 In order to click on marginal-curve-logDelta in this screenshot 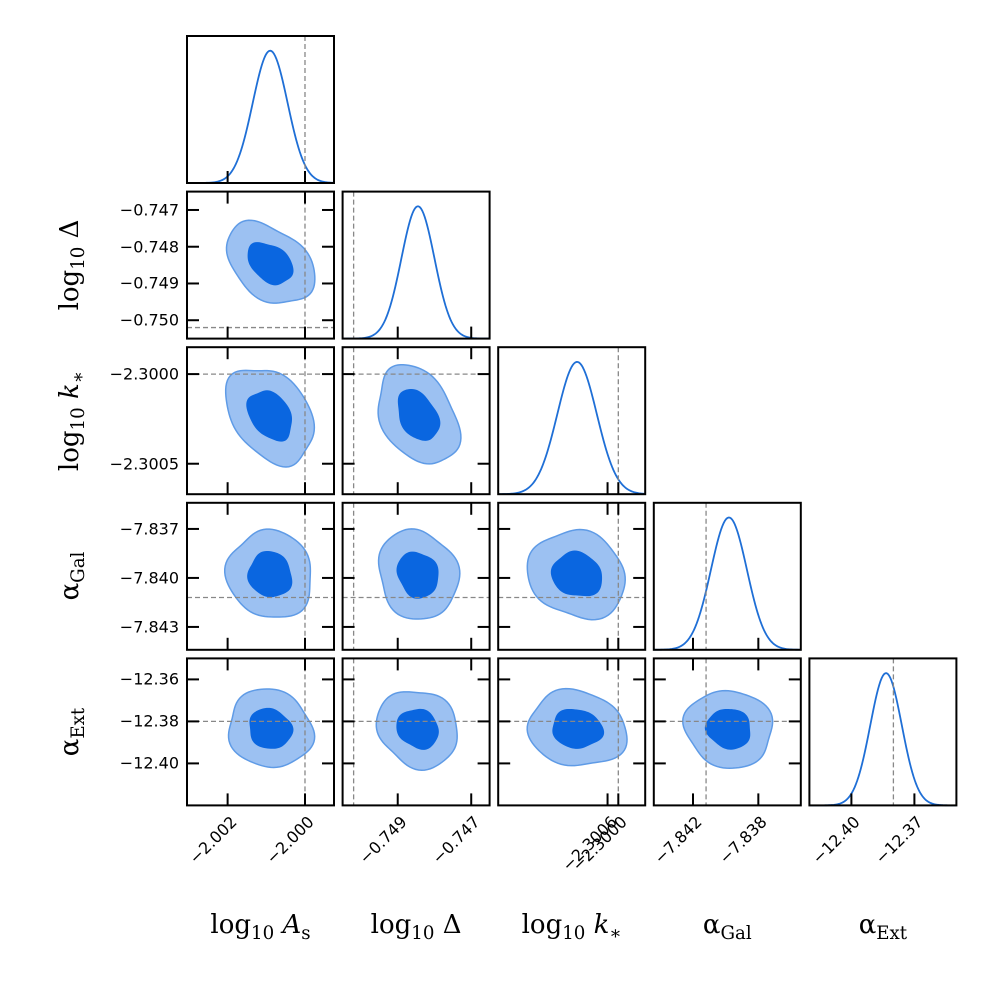, I will do `click(416, 272)`.